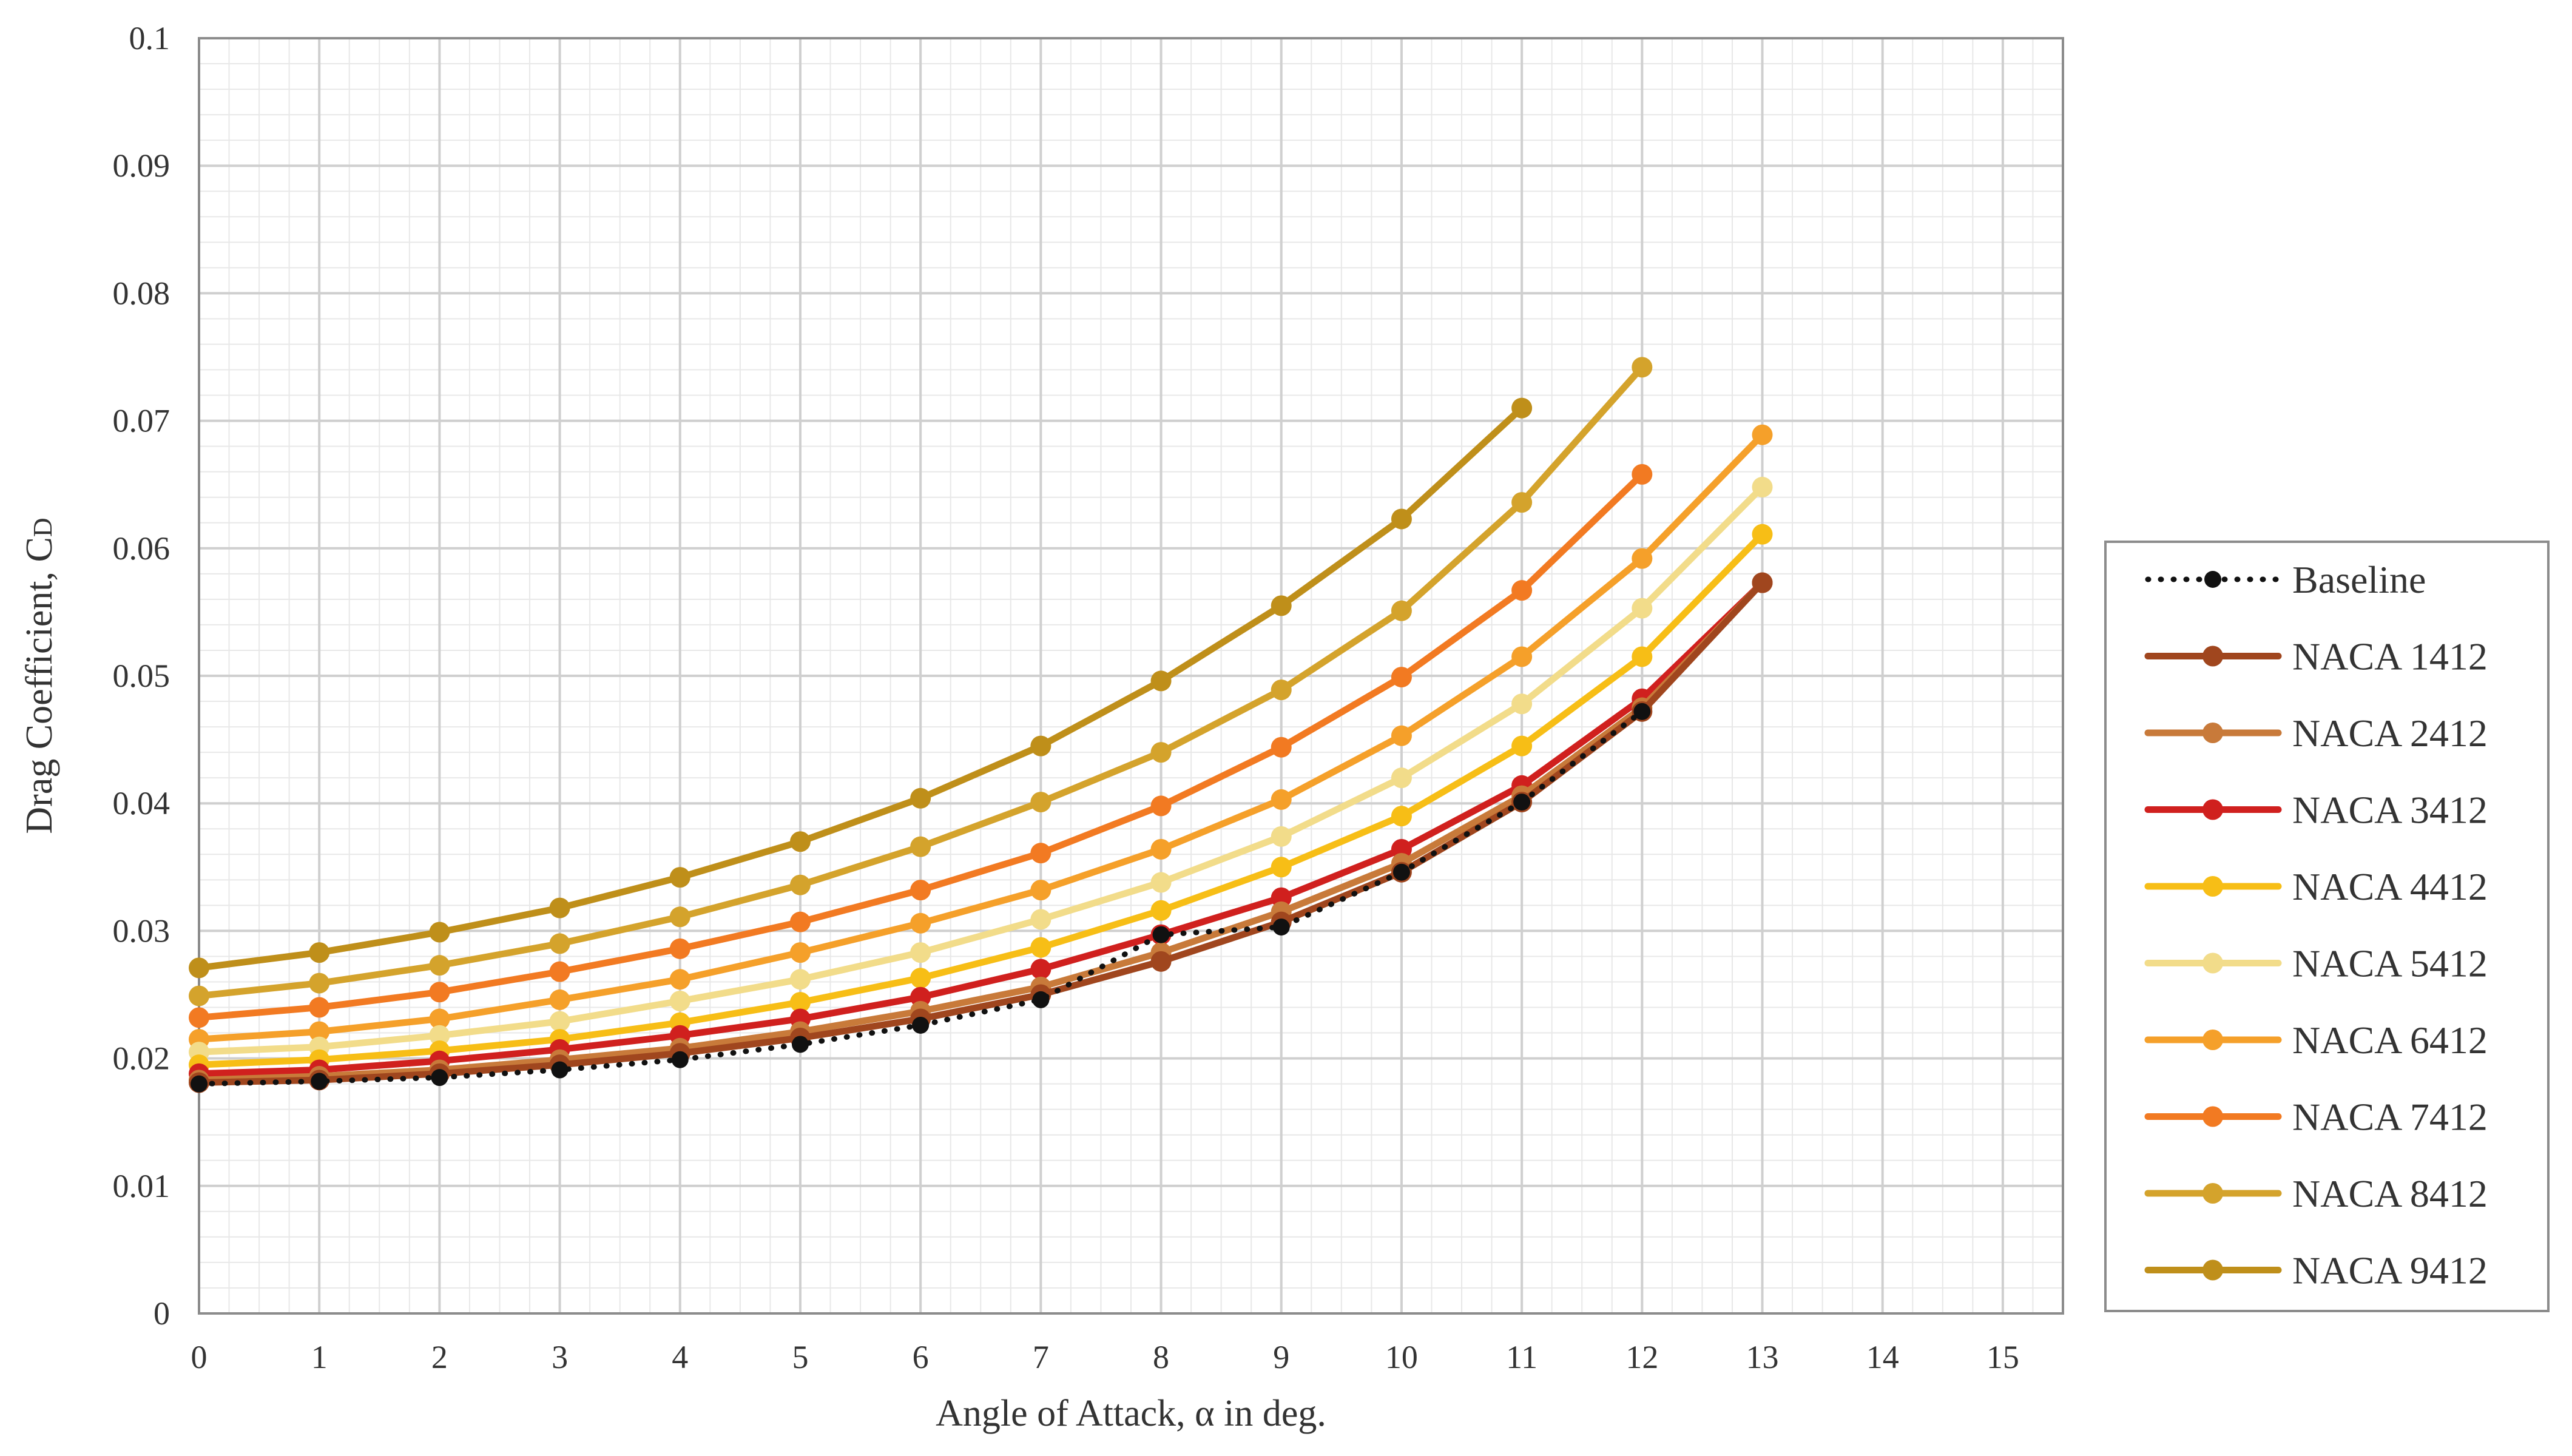 The width and height of the screenshot is (2572, 1456). I want to click on x-tick-label: 2, so click(440, 1357).